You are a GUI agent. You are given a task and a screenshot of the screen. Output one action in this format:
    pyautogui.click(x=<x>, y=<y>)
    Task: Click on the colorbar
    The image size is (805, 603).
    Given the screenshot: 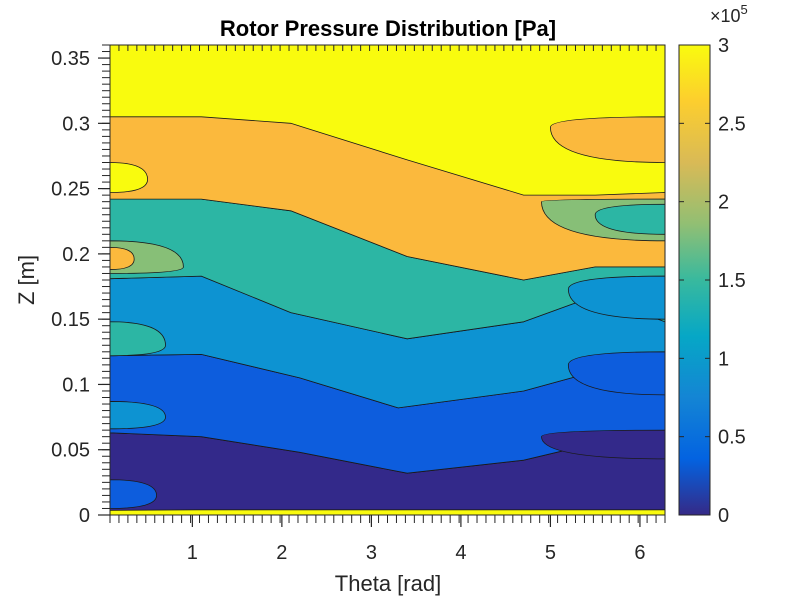 What is the action you would take?
    pyautogui.click(x=694, y=280)
    